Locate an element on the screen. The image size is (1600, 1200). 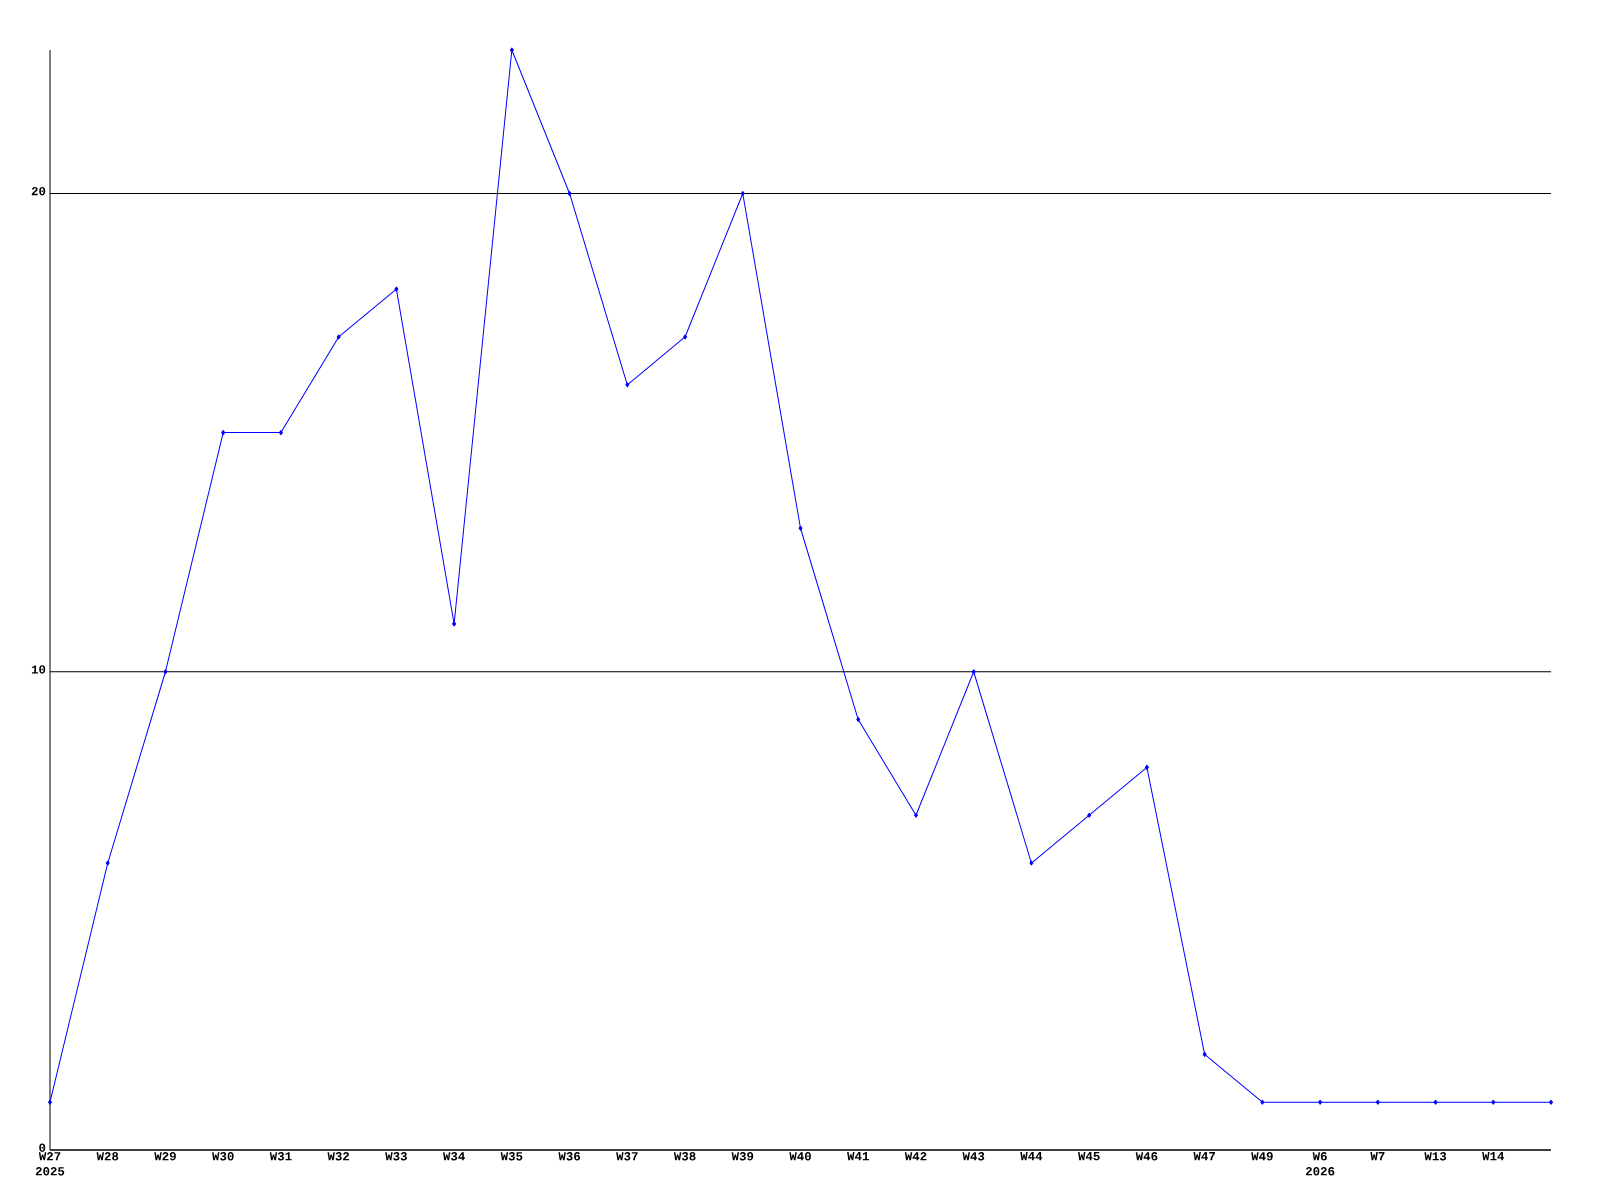
x-tick-label: W14 is located at coordinates (1493, 1156).